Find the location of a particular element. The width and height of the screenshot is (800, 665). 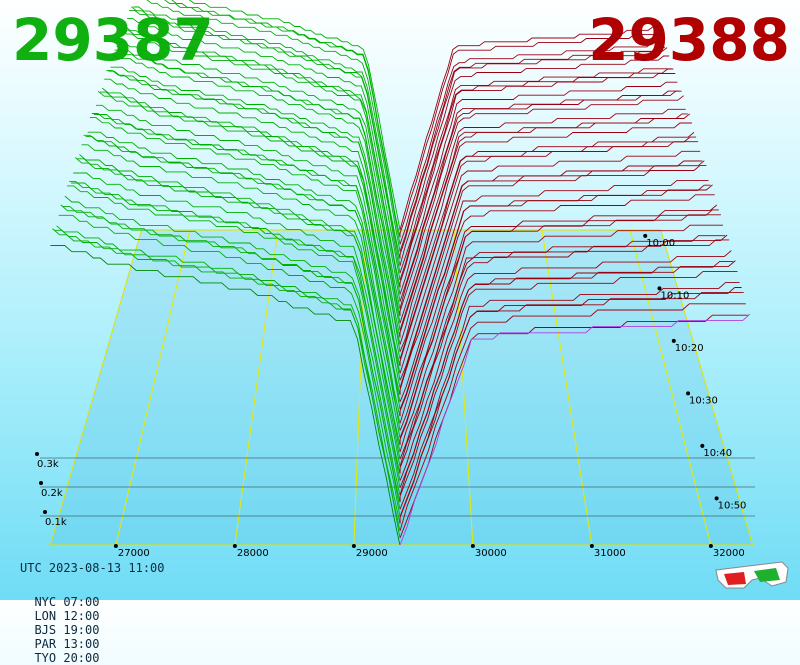

time-tick-label: 10:30 is located at coordinates (703, 400).